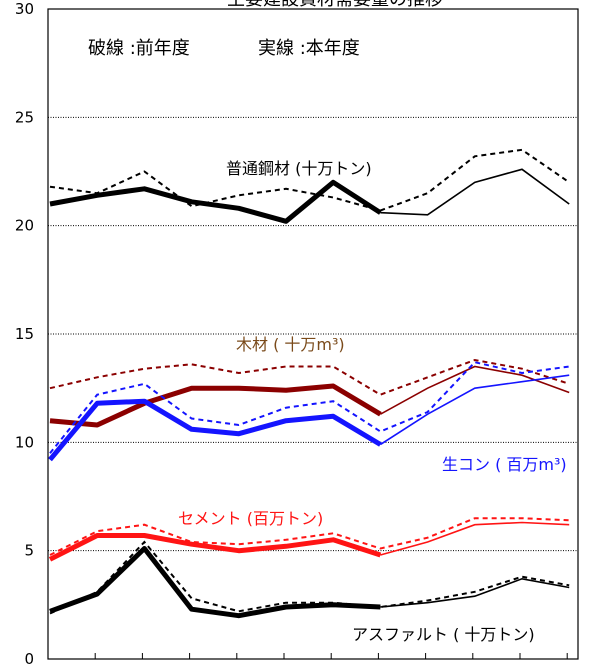 The height and width of the screenshot is (664, 598). Describe the element at coordinates (290, 344) in the screenshot. I see `series-label-timber: 木材 ( 十万m³)` at that location.